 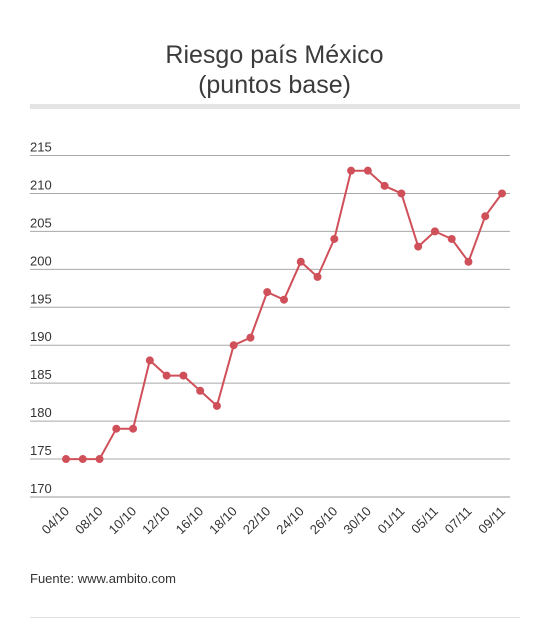 I want to click on source-note: Fuente: www.ambito.com, so click(x=103, y=578).